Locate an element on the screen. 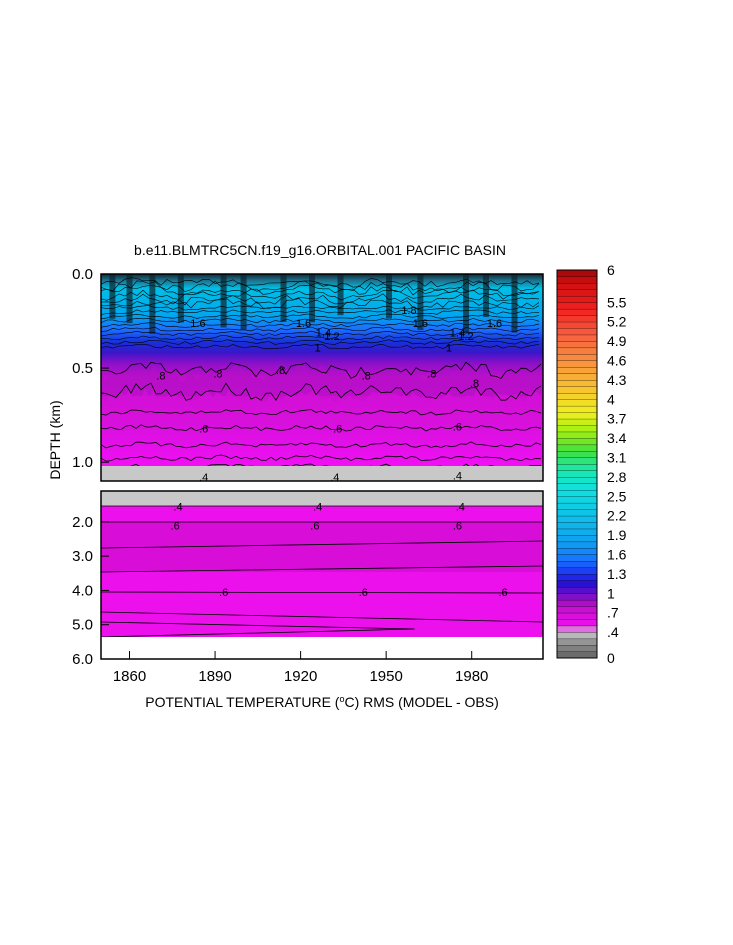 This screenshot has height=945, width=733. colorbar-label: .7 is located at coordinates (613, 613).